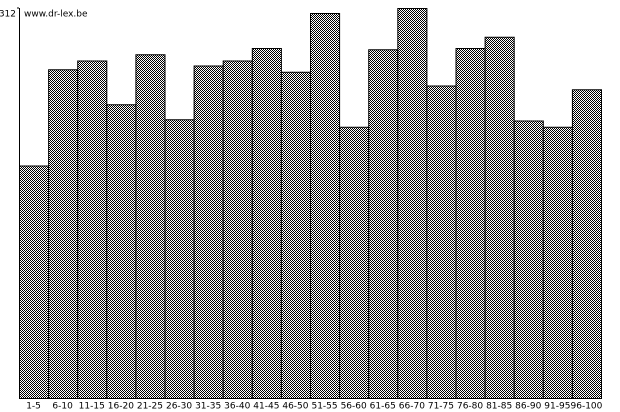 The image size is (620, 412). What do you see at coordinates (179, 407) in the screenshot?
I see `x-tick-label: 26-30` at bounding box center [179, 407].